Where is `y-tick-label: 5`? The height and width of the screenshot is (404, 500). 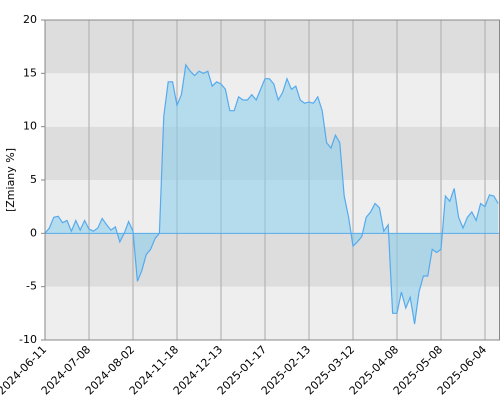
y-tick-label: 5 is located at coordinates (33, 179).